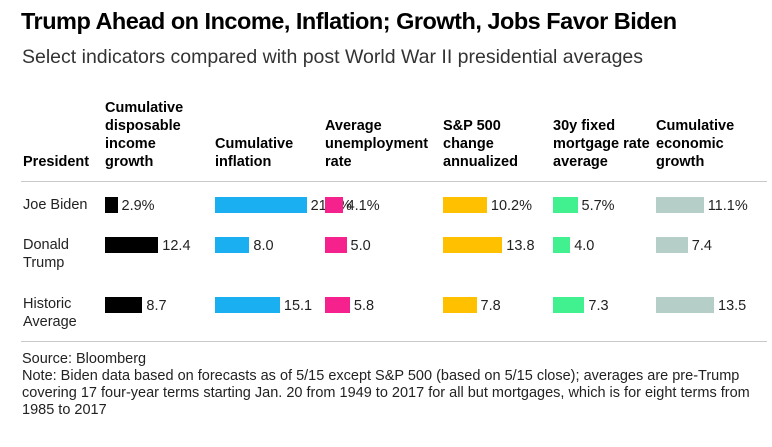 This screenshot has height=447, width=772. I want to click on column-header-mortgage: 30y fixed mortgage rate average, so click(601, 144).